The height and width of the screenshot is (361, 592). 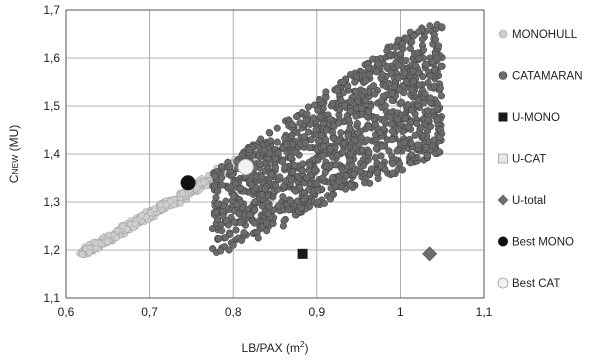 What do you see at coordinates (547, 77) in the screenshot?
I see `legend-label: CATAMARAN` at bounding box center [547, 77].